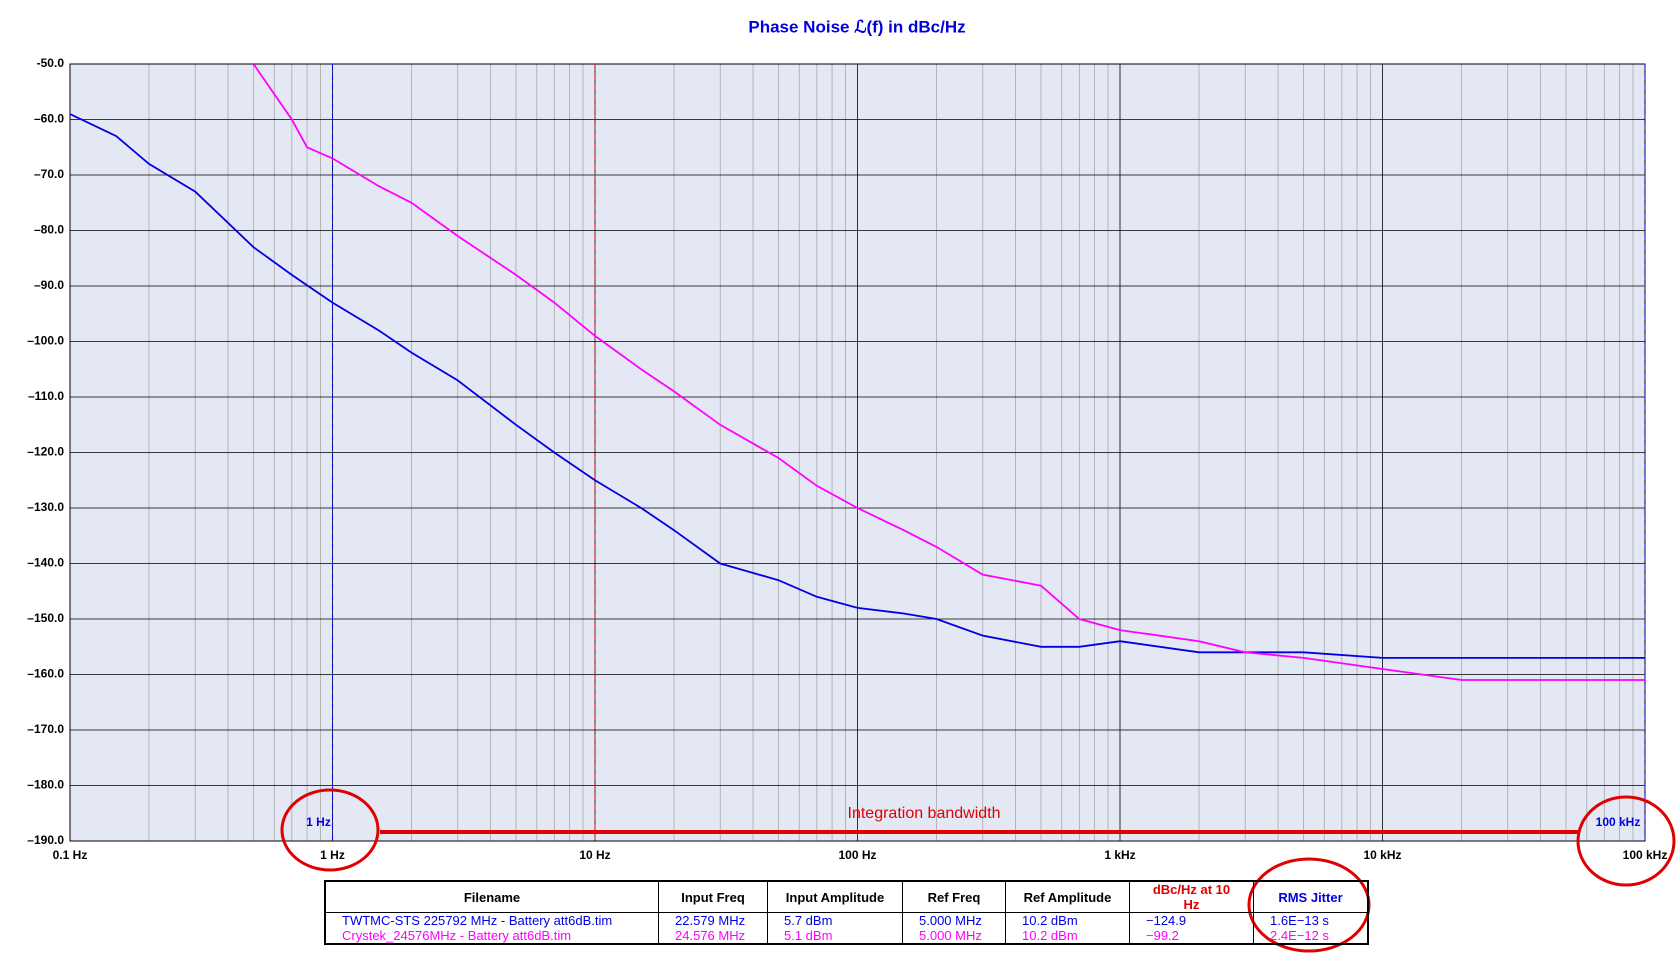 This screenshot has height=967, width=1680. I want to click on y-tick-label: –160.0, so click(45, 674).